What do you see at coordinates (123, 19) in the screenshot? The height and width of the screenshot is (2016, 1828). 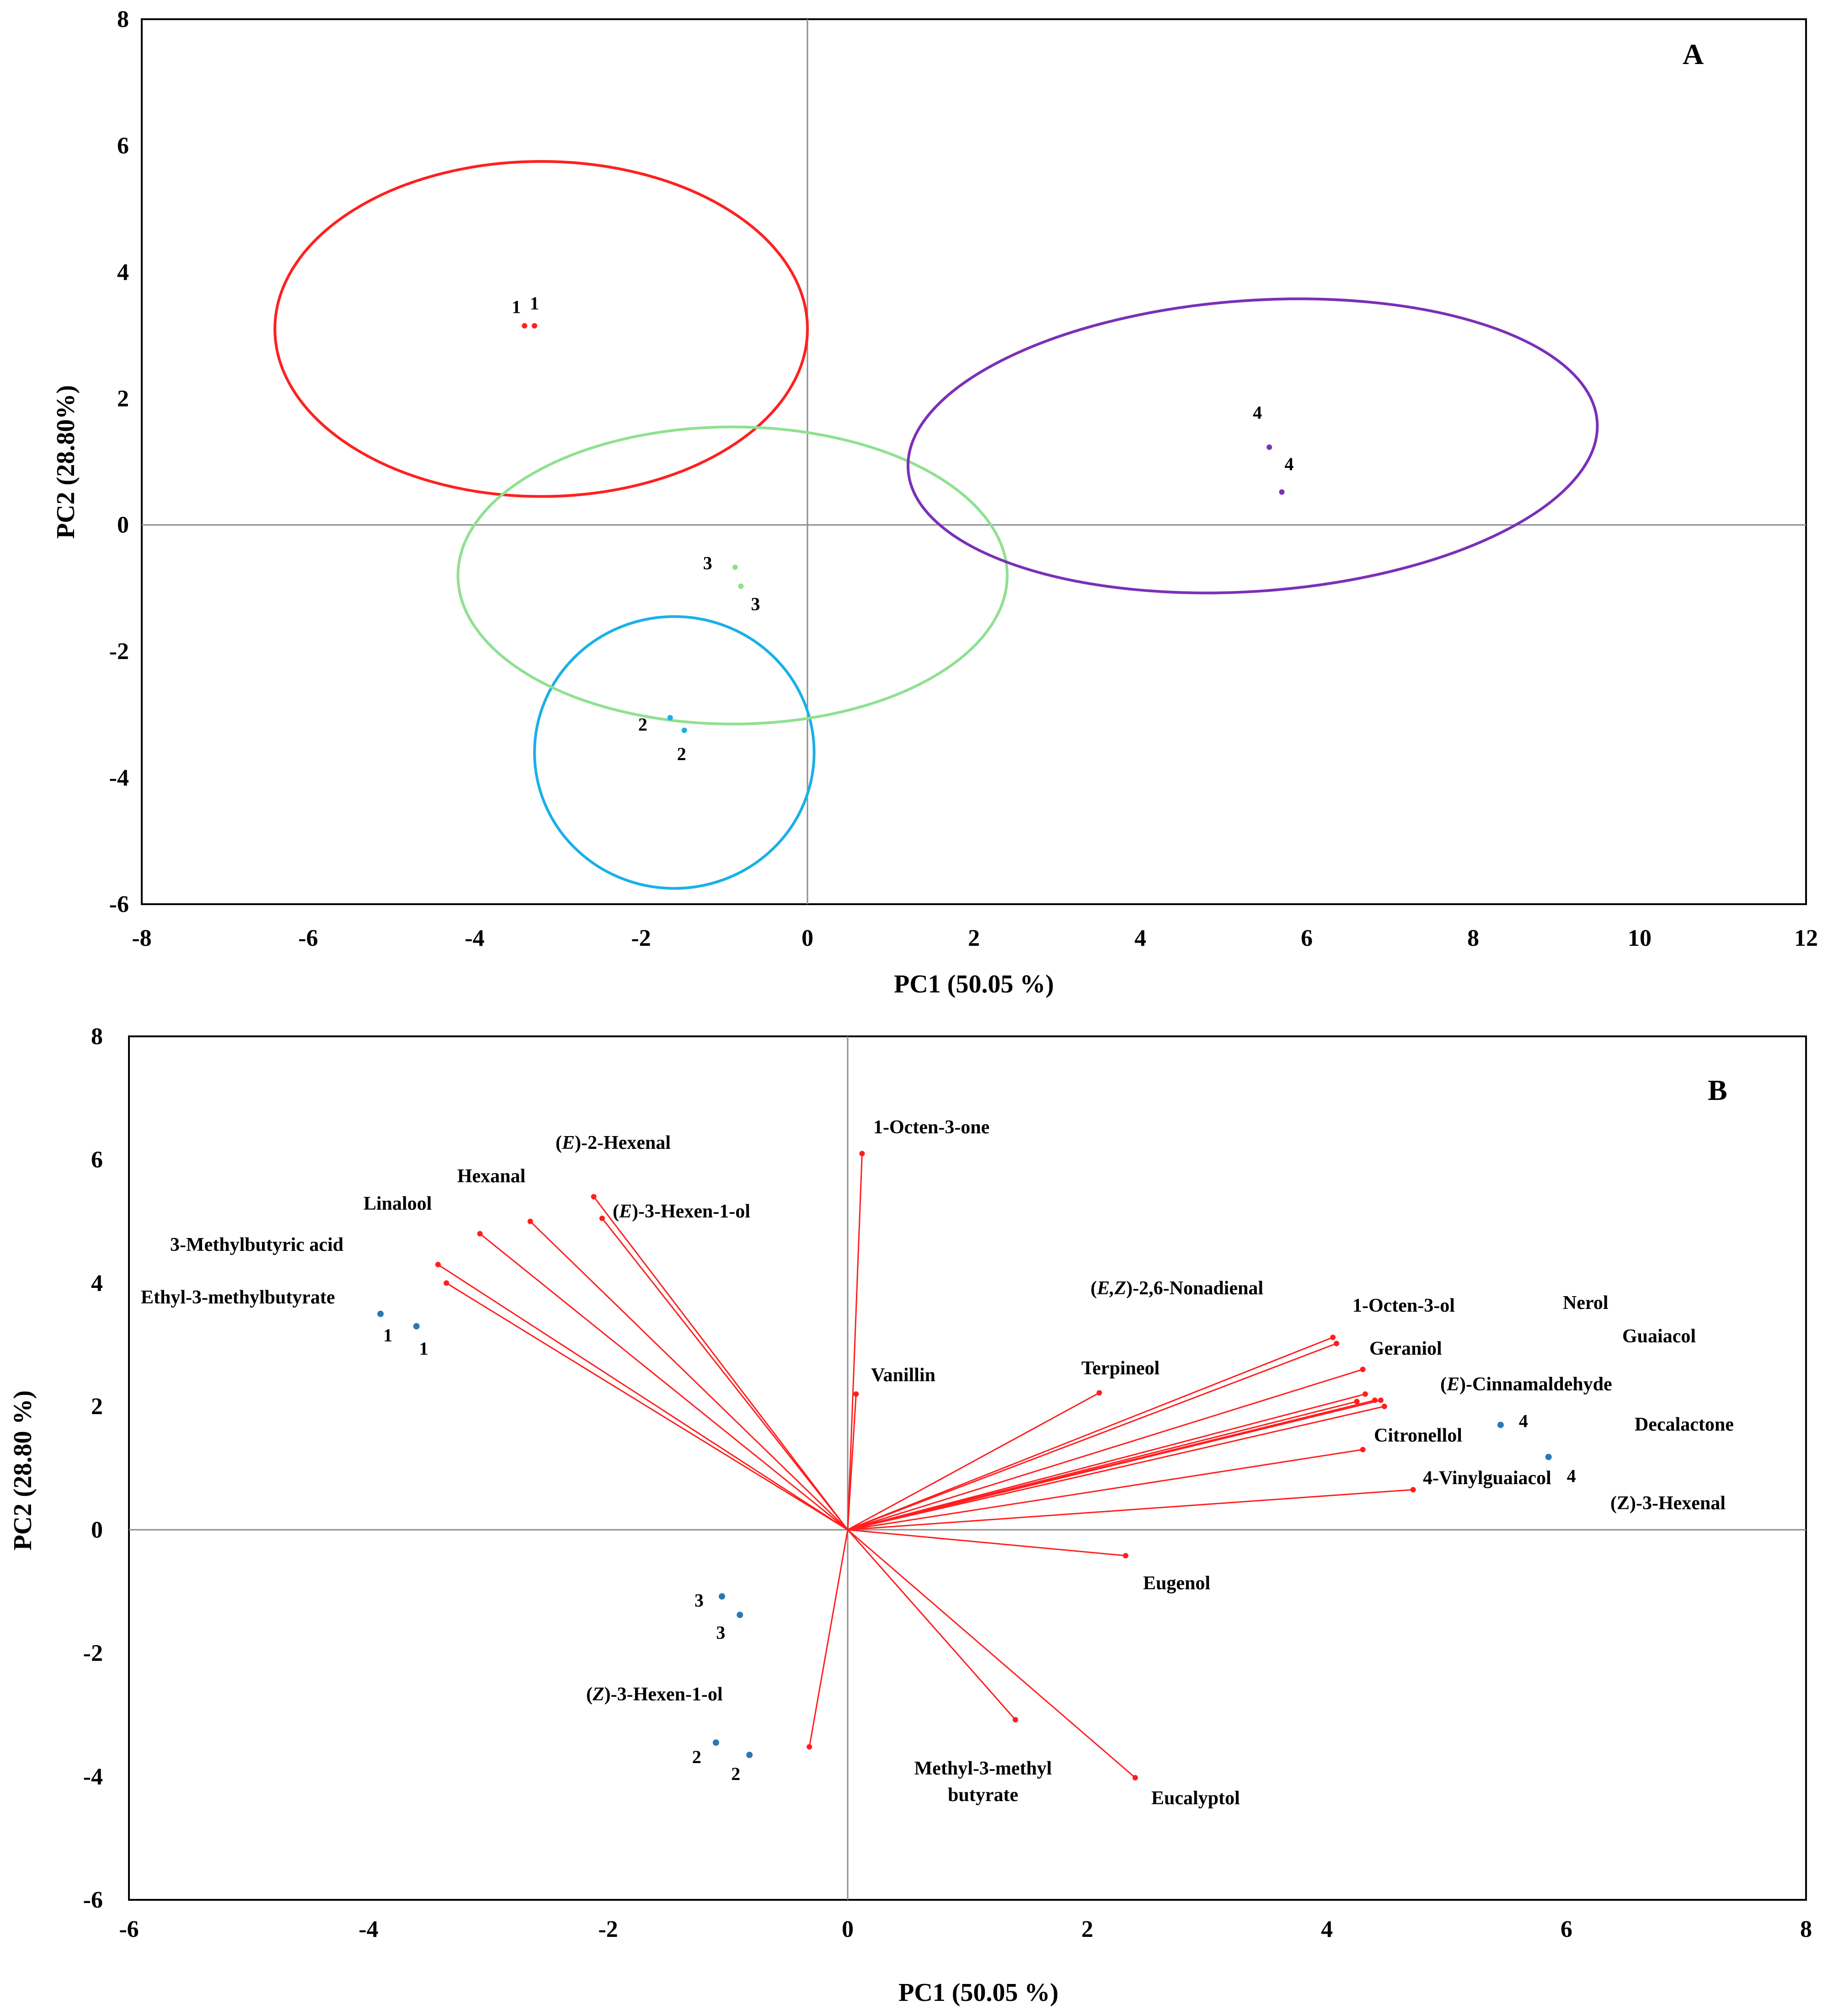 I see `panelA-y-tick-label: 8` at bounding box center [123, 19].